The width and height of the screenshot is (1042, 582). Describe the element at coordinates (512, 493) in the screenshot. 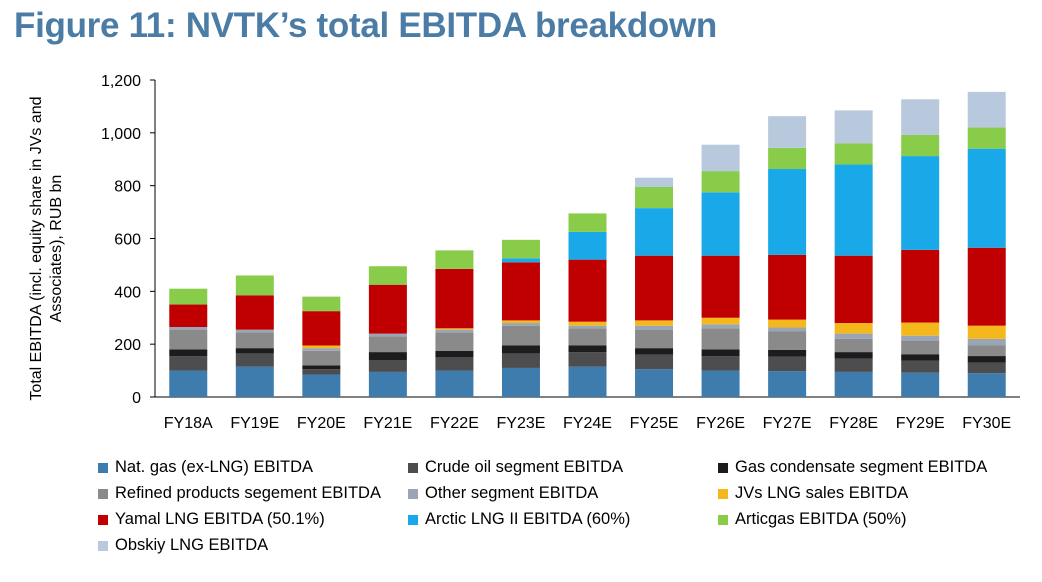

I see `legend-label: Other segment EBITDA` at that location.